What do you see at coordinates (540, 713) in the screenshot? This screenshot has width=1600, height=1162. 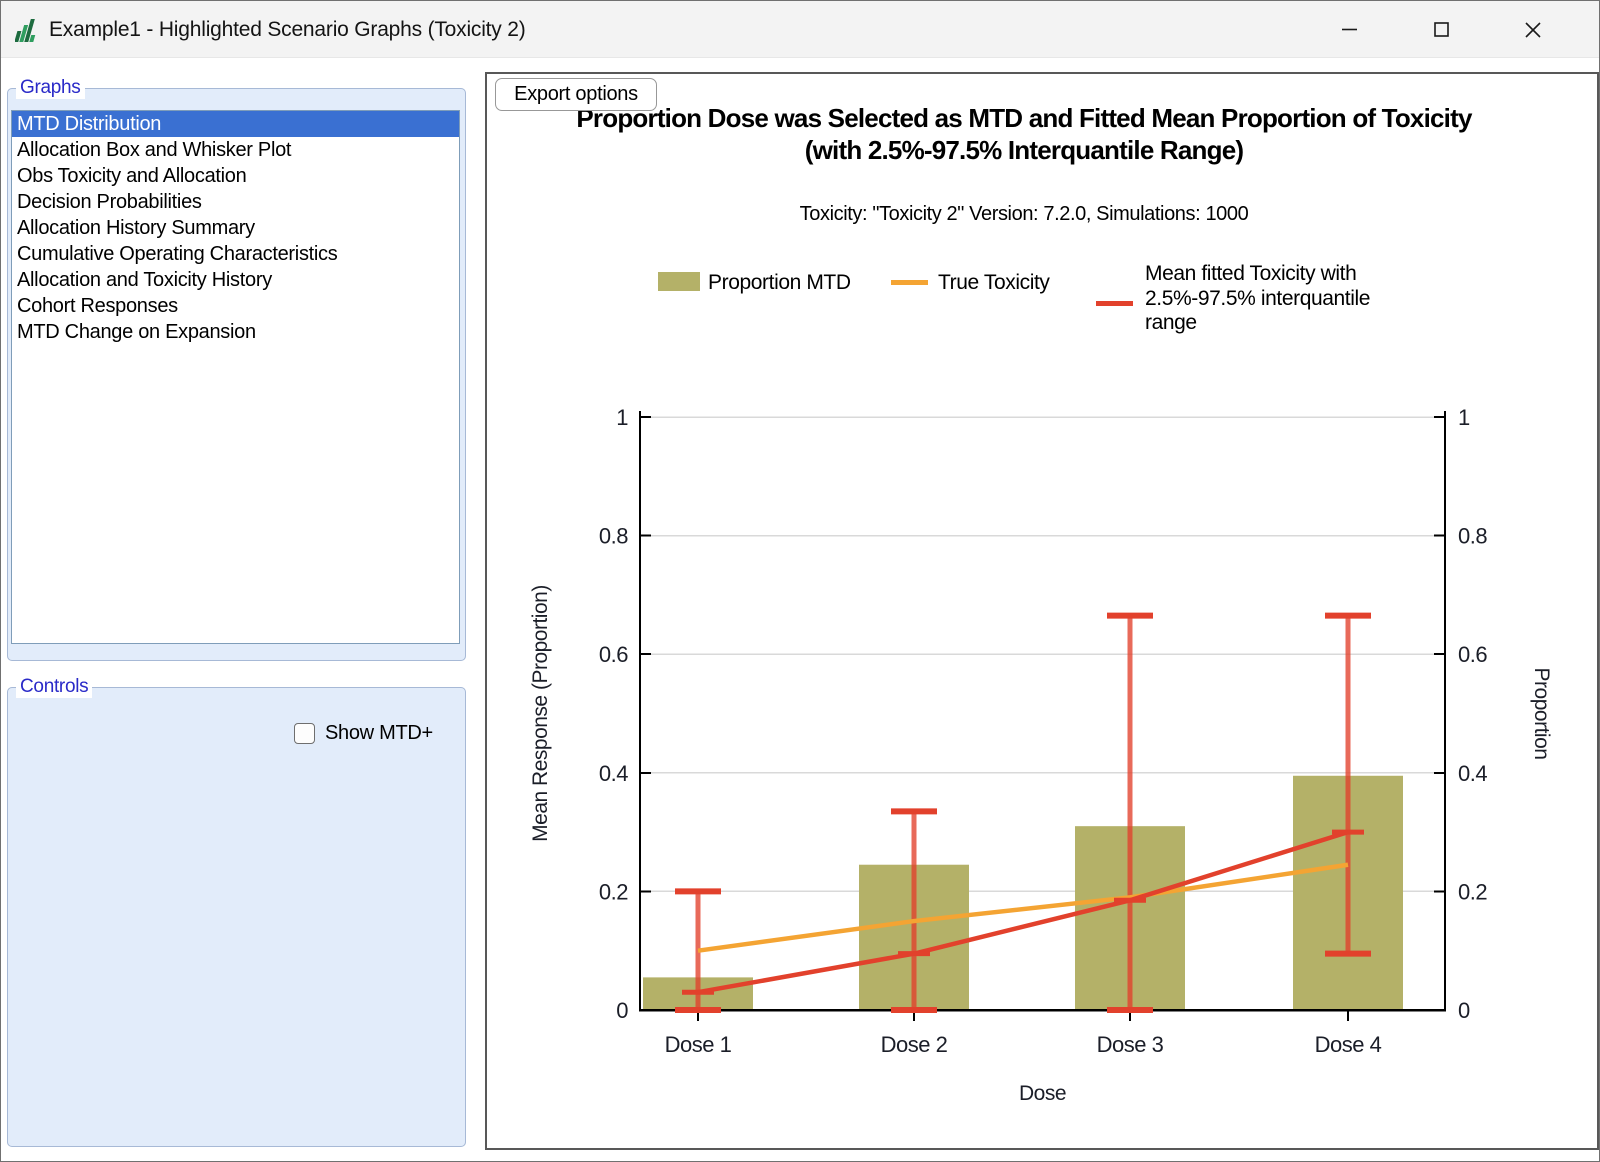 I see `left-axis-title: Mean Response (Proportion)` at bounding box center [540, 713].